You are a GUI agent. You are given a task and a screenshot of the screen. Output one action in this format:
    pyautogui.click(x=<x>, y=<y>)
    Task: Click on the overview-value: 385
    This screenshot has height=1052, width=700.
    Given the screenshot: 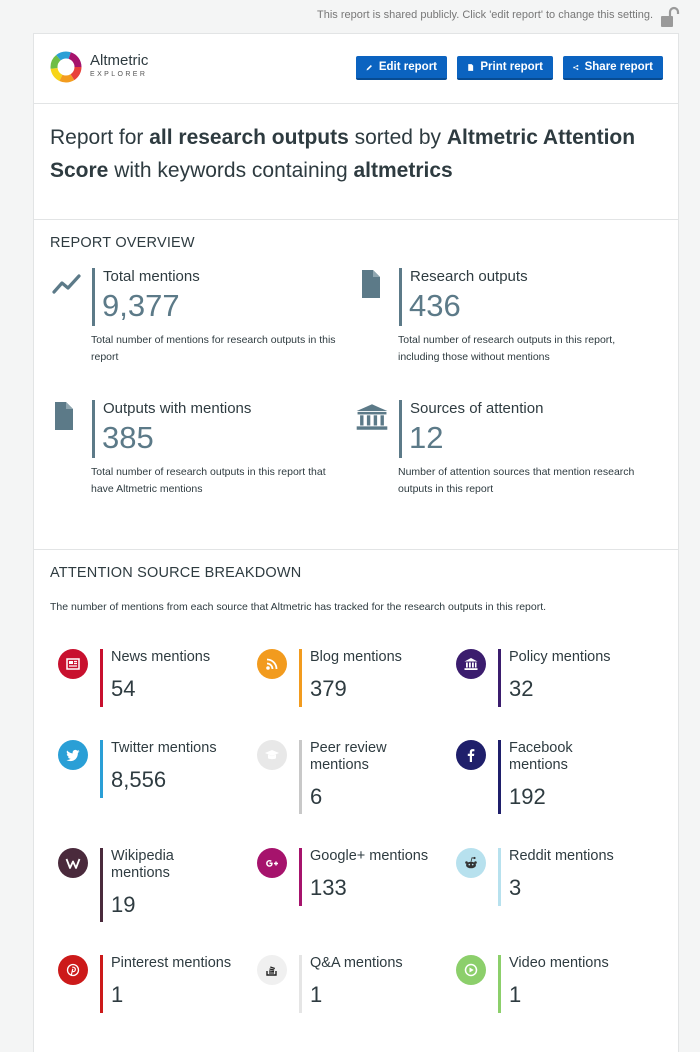 What is the action you would take?
    pyautogui.click(x=128, y=437)
    